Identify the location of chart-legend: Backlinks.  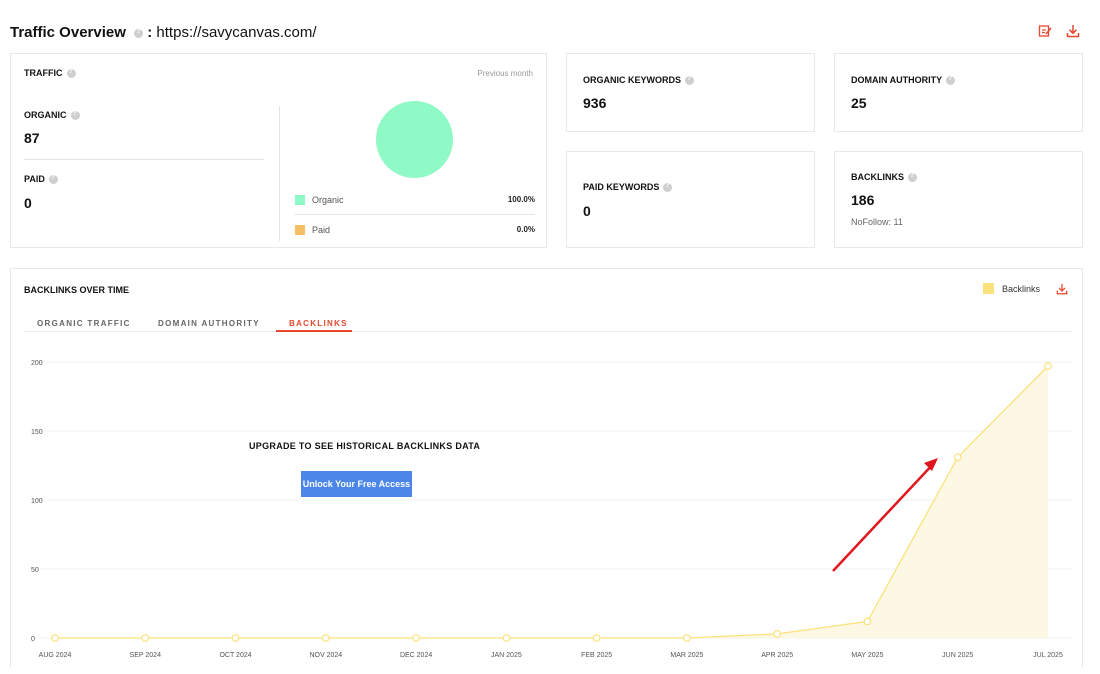
(1011, 288).